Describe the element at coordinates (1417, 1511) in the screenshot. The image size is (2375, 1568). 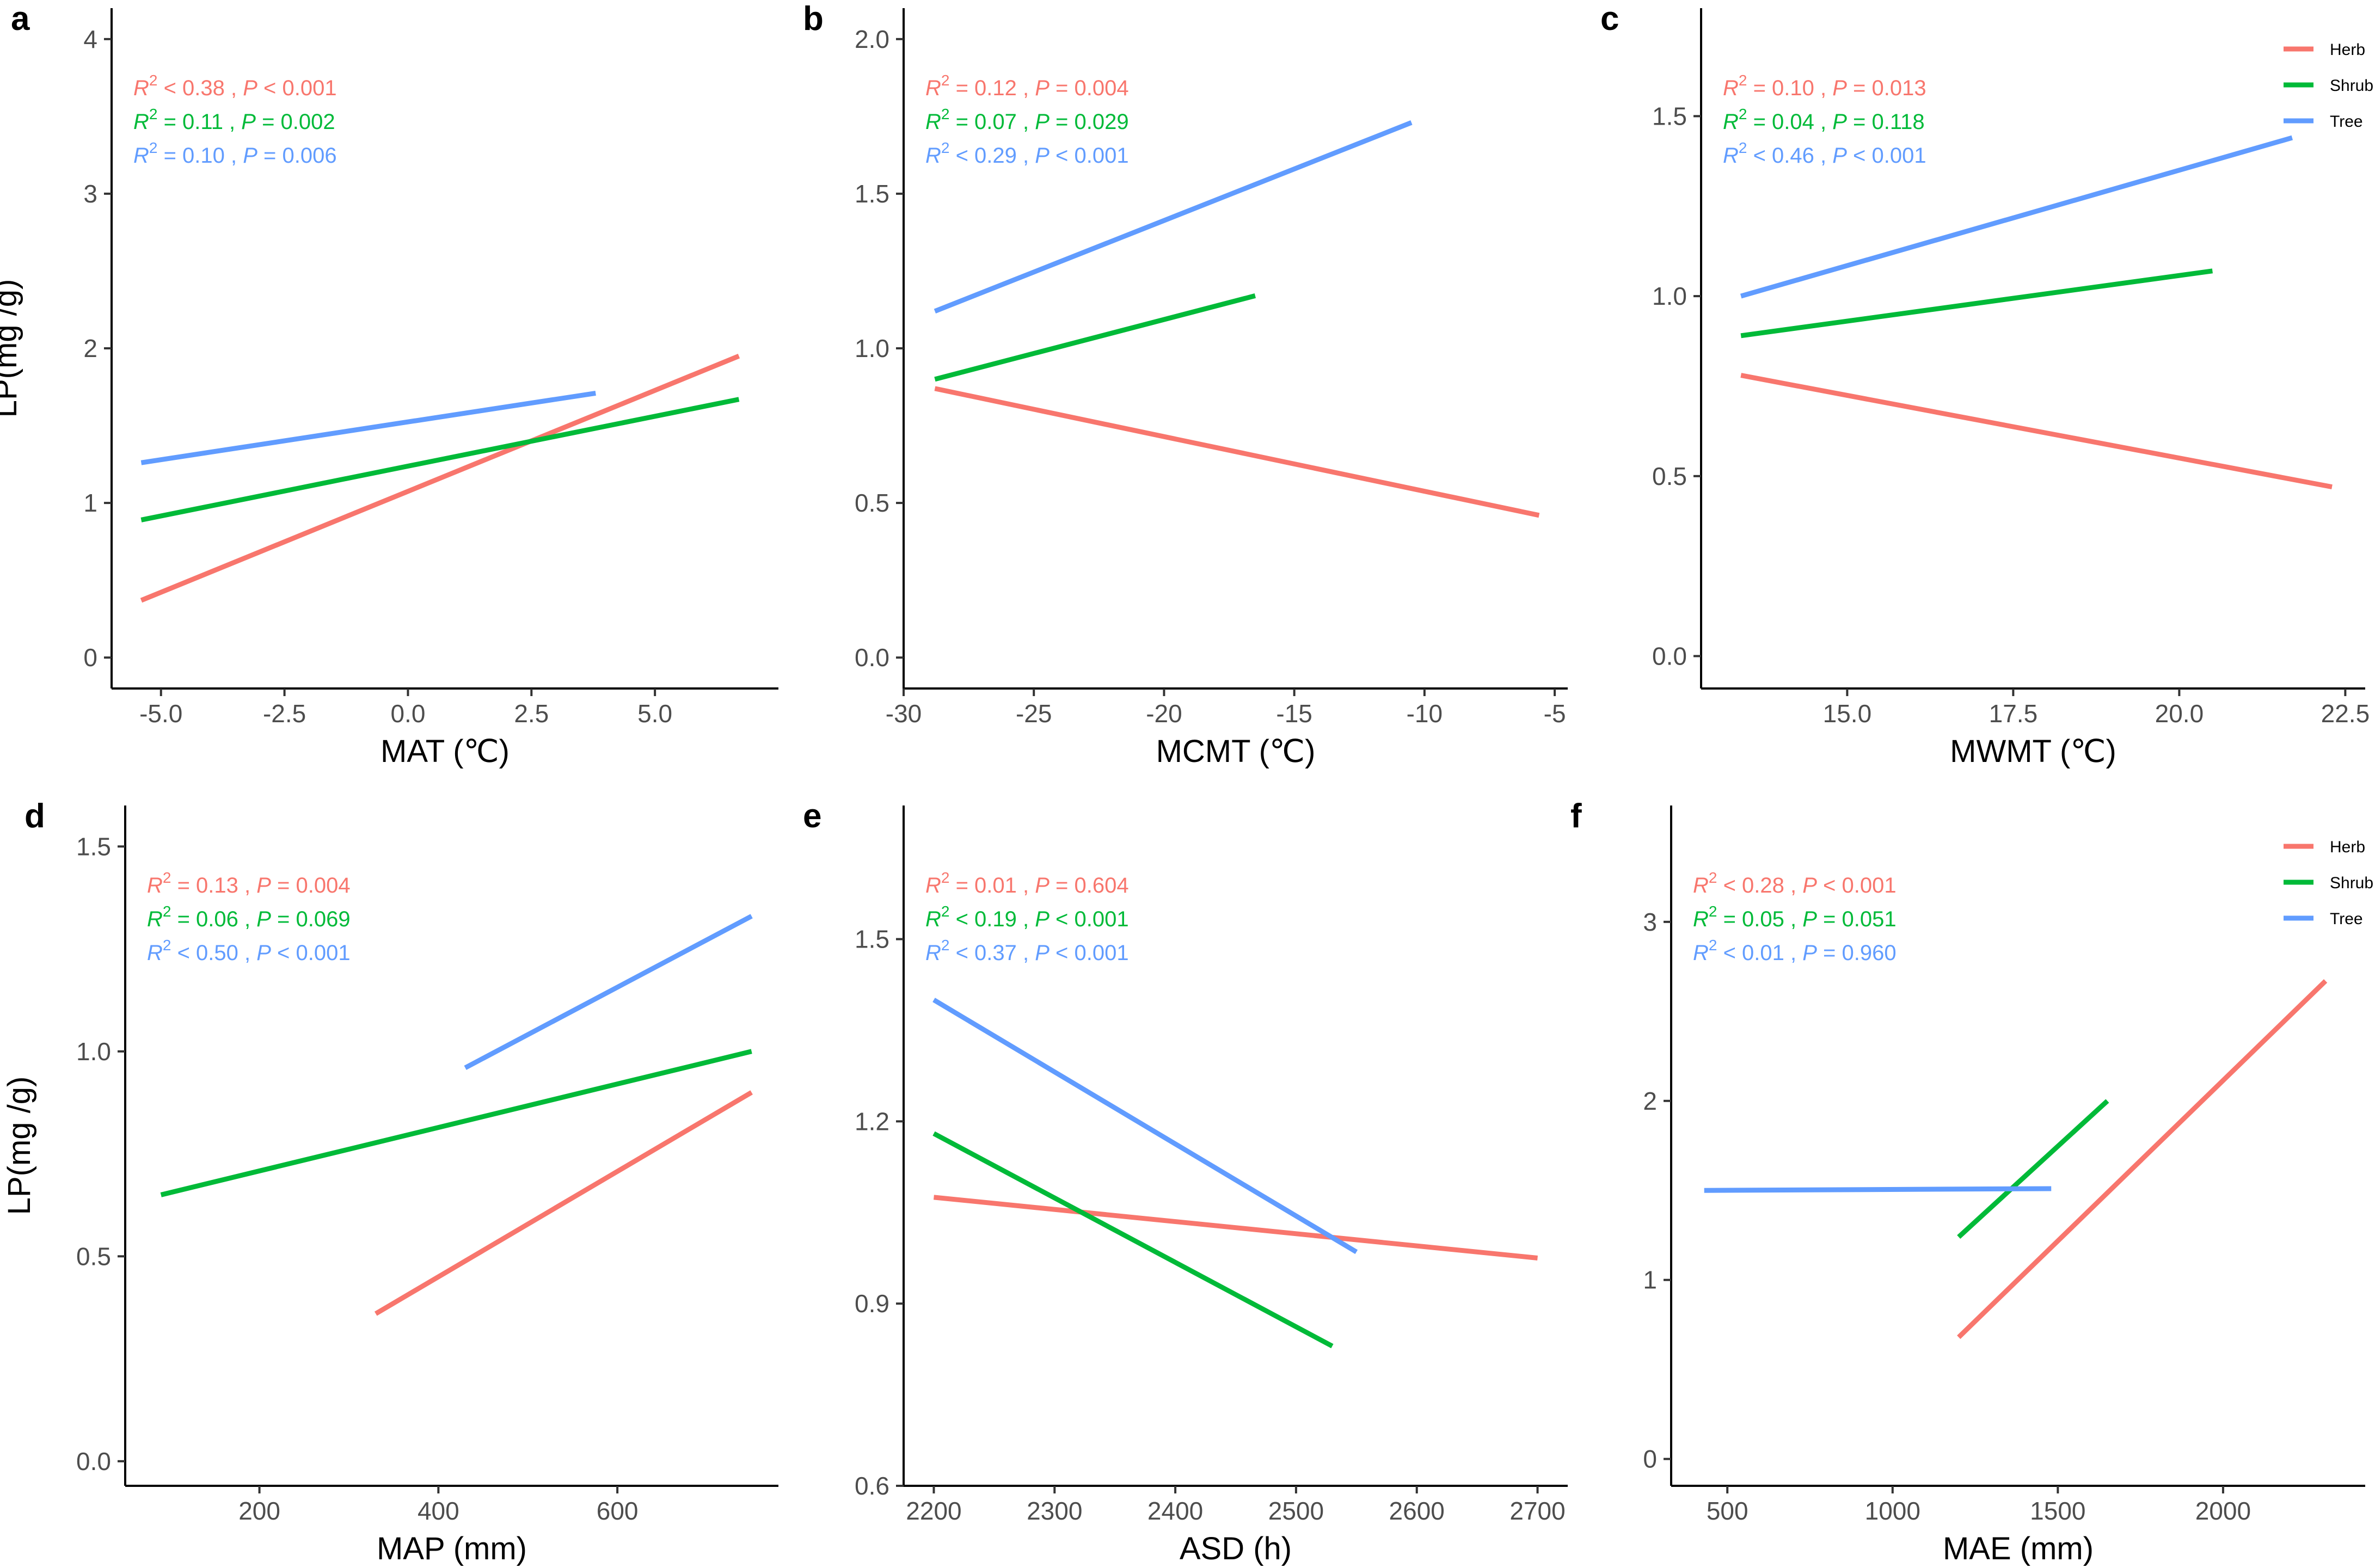
I see `x-tick-label: 2600` at that location.